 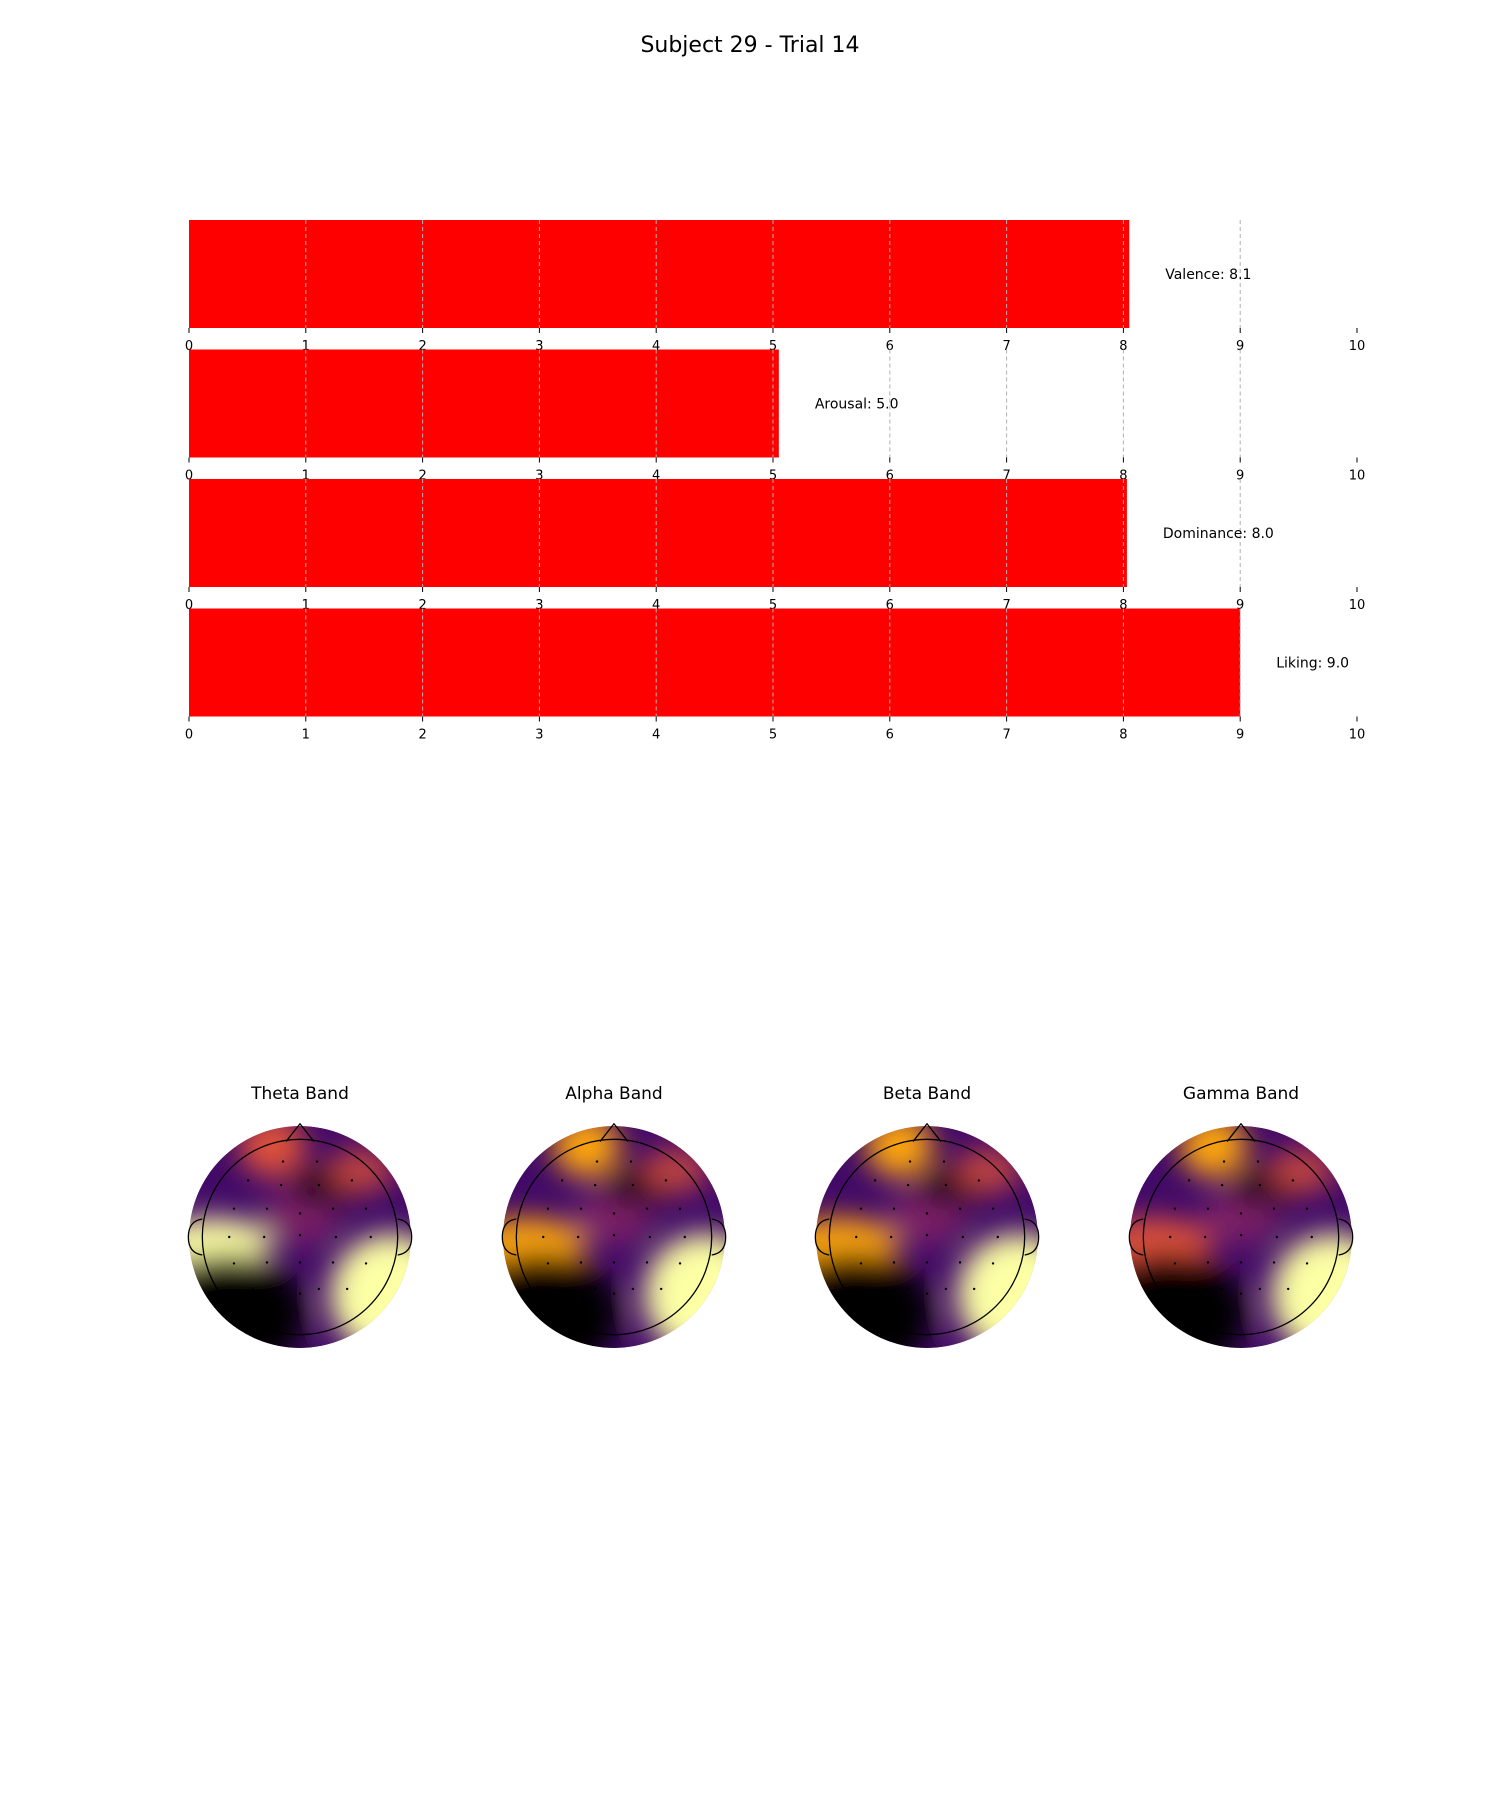 I want to click on bar-panel-arousal: Arousal: 5.0 0 1 2 3 4 5 6 7 8 9 10, so click(x=775, y=416).